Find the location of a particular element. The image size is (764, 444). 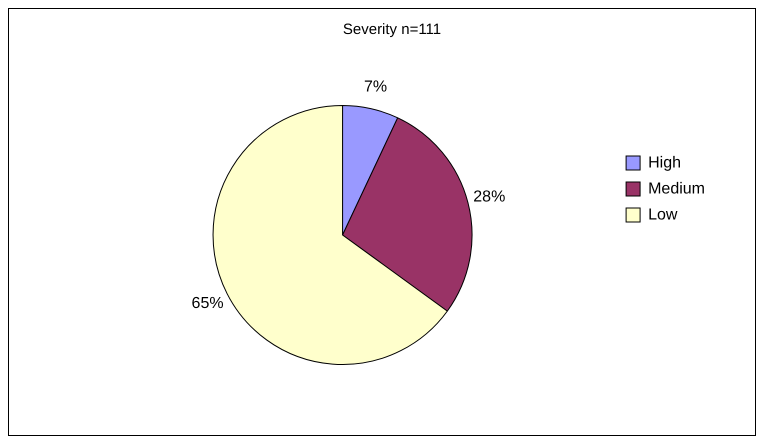

legend-label: High is located at coordinates (664, 163).